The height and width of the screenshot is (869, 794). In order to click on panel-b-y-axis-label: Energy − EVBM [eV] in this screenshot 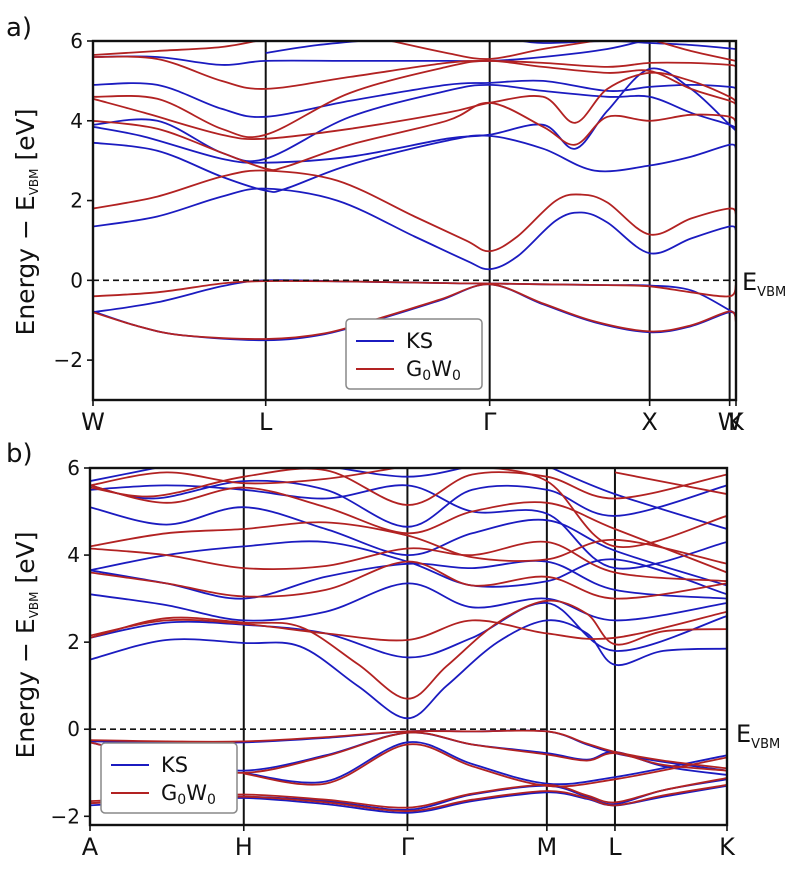, I will do `click(26, 645)`.